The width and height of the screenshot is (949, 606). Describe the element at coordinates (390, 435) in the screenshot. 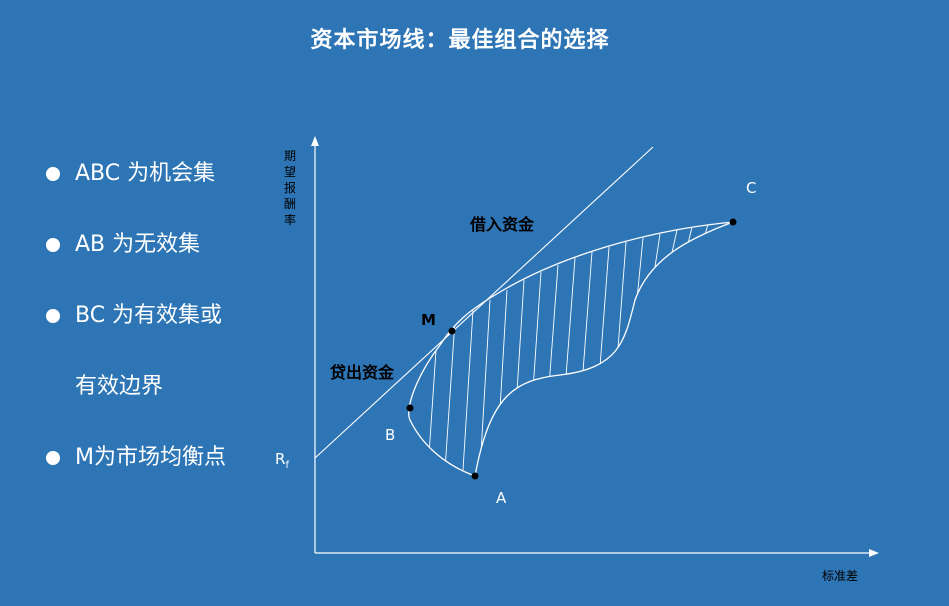

I see `point-b-label: B` at that location.